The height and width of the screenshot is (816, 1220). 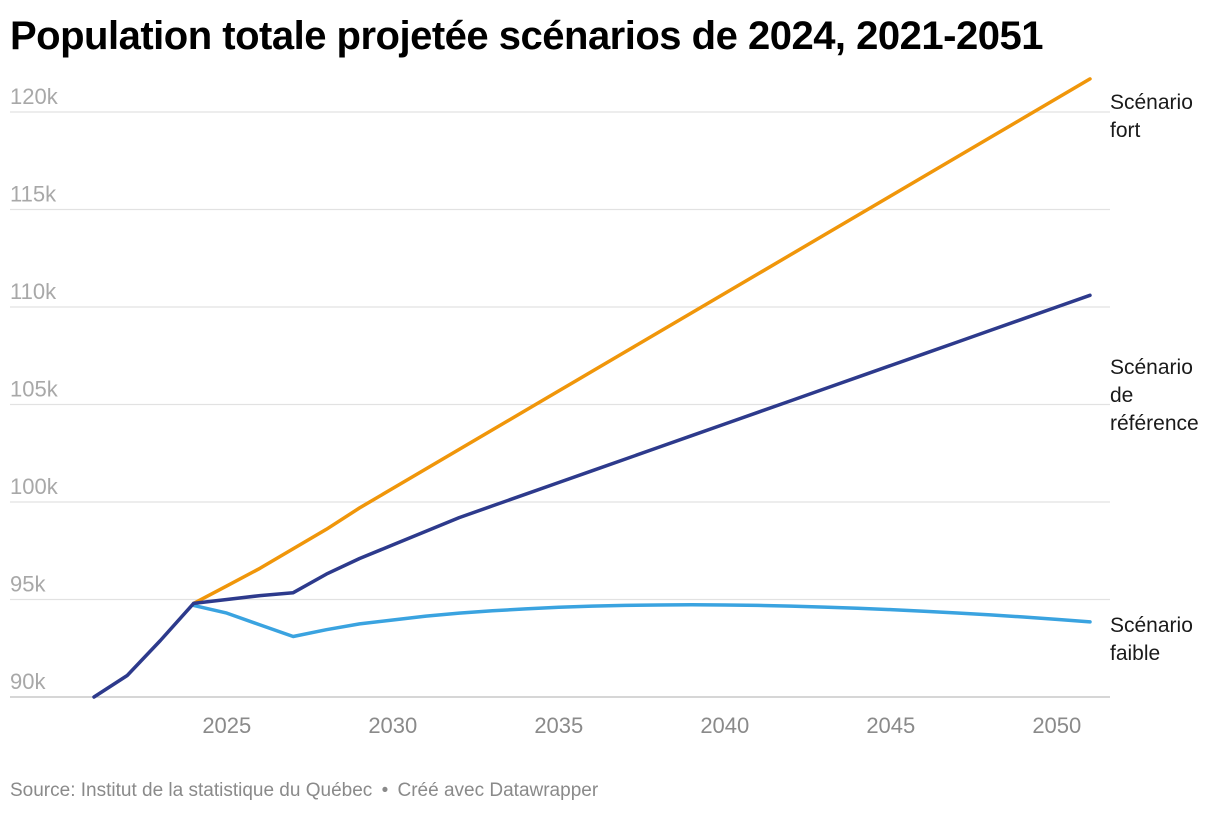 I want to click on series-label-fort: Scénario fort, so click(x=1151, y=116).